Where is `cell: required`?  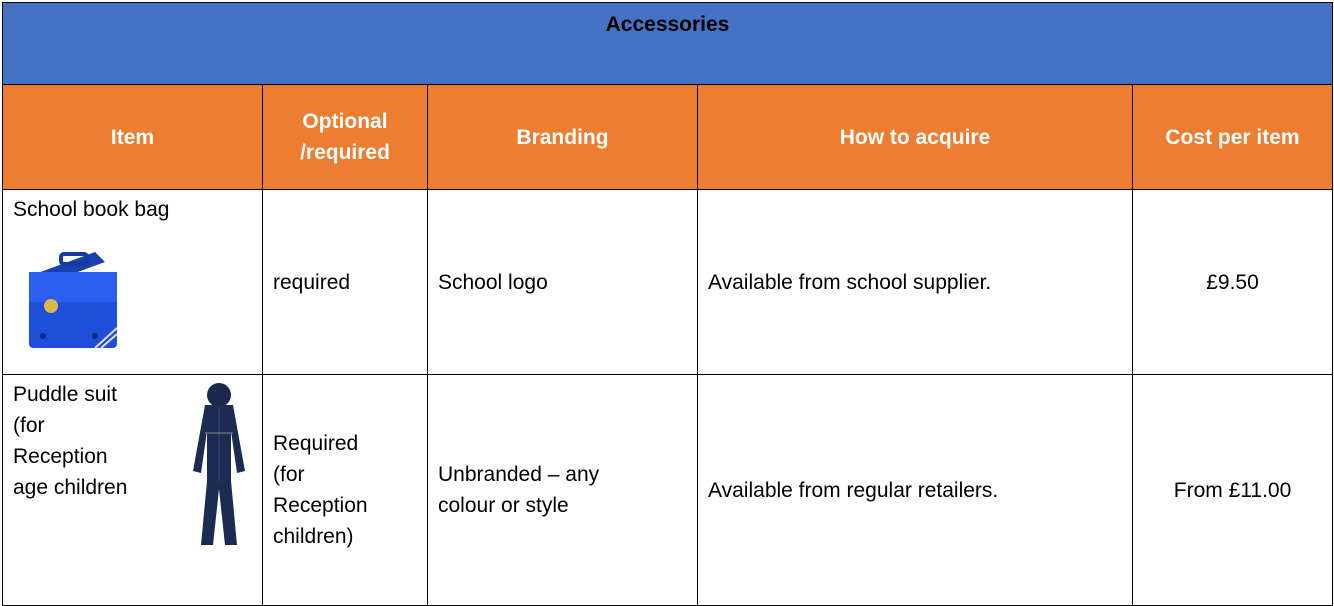 cell: required is located at coordinates (345, 282).